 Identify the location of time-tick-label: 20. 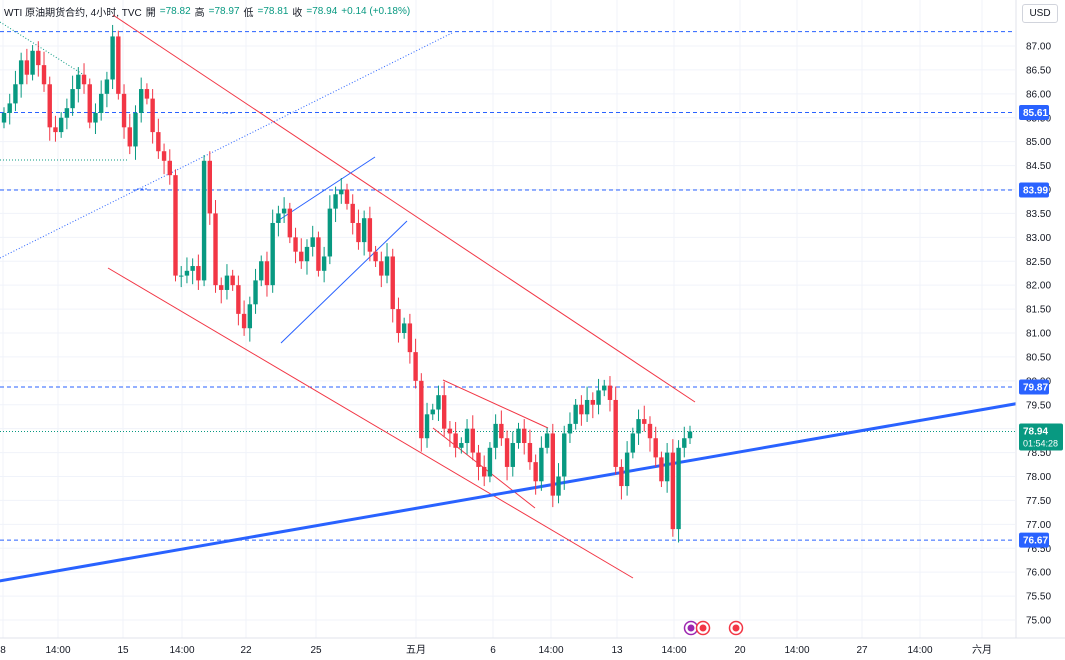
(740, 650).